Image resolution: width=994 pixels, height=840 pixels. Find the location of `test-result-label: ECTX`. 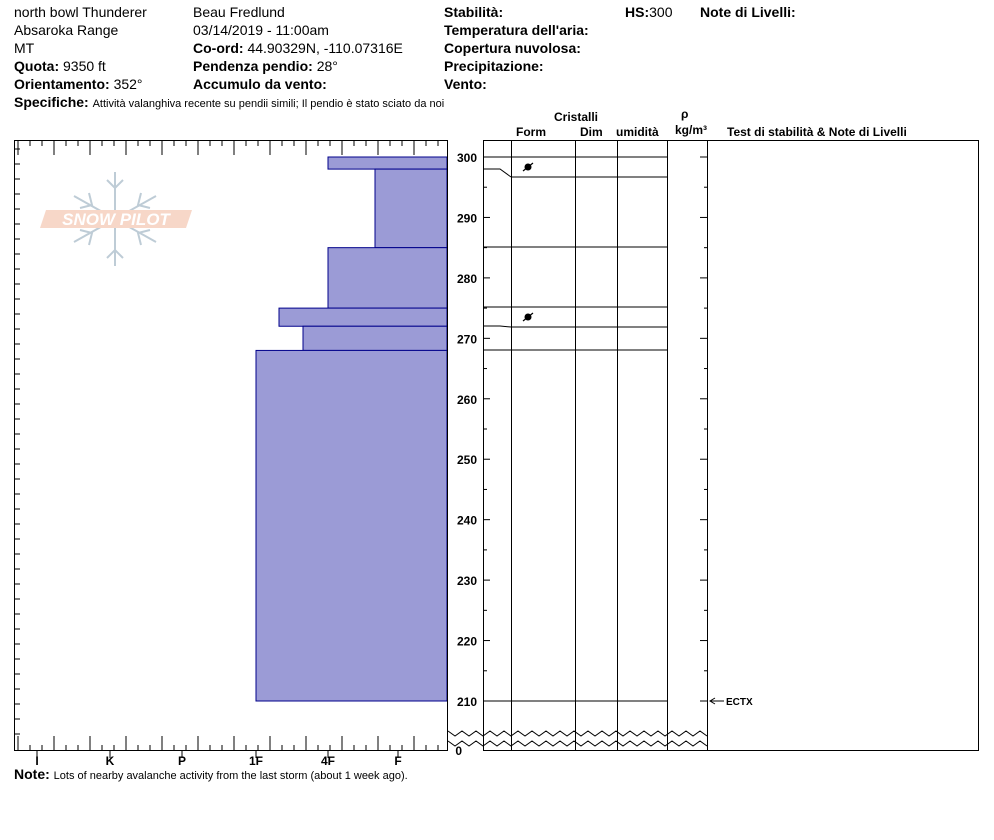

test-result-label: ECTX is located at coordinates (739, 702).